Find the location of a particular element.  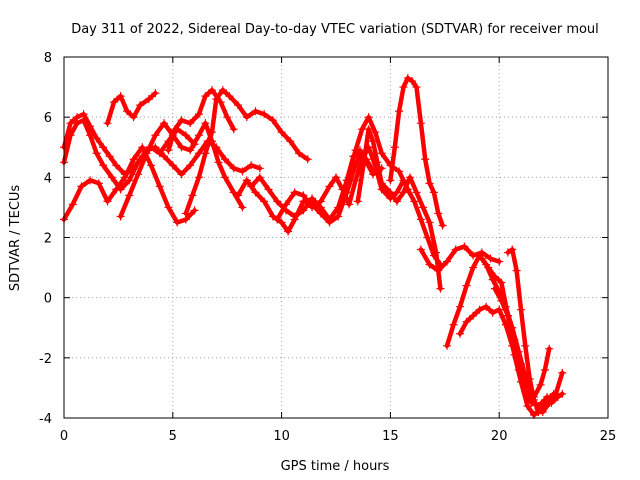

y-tick-label: -4 is located at coordinates (45, 419).